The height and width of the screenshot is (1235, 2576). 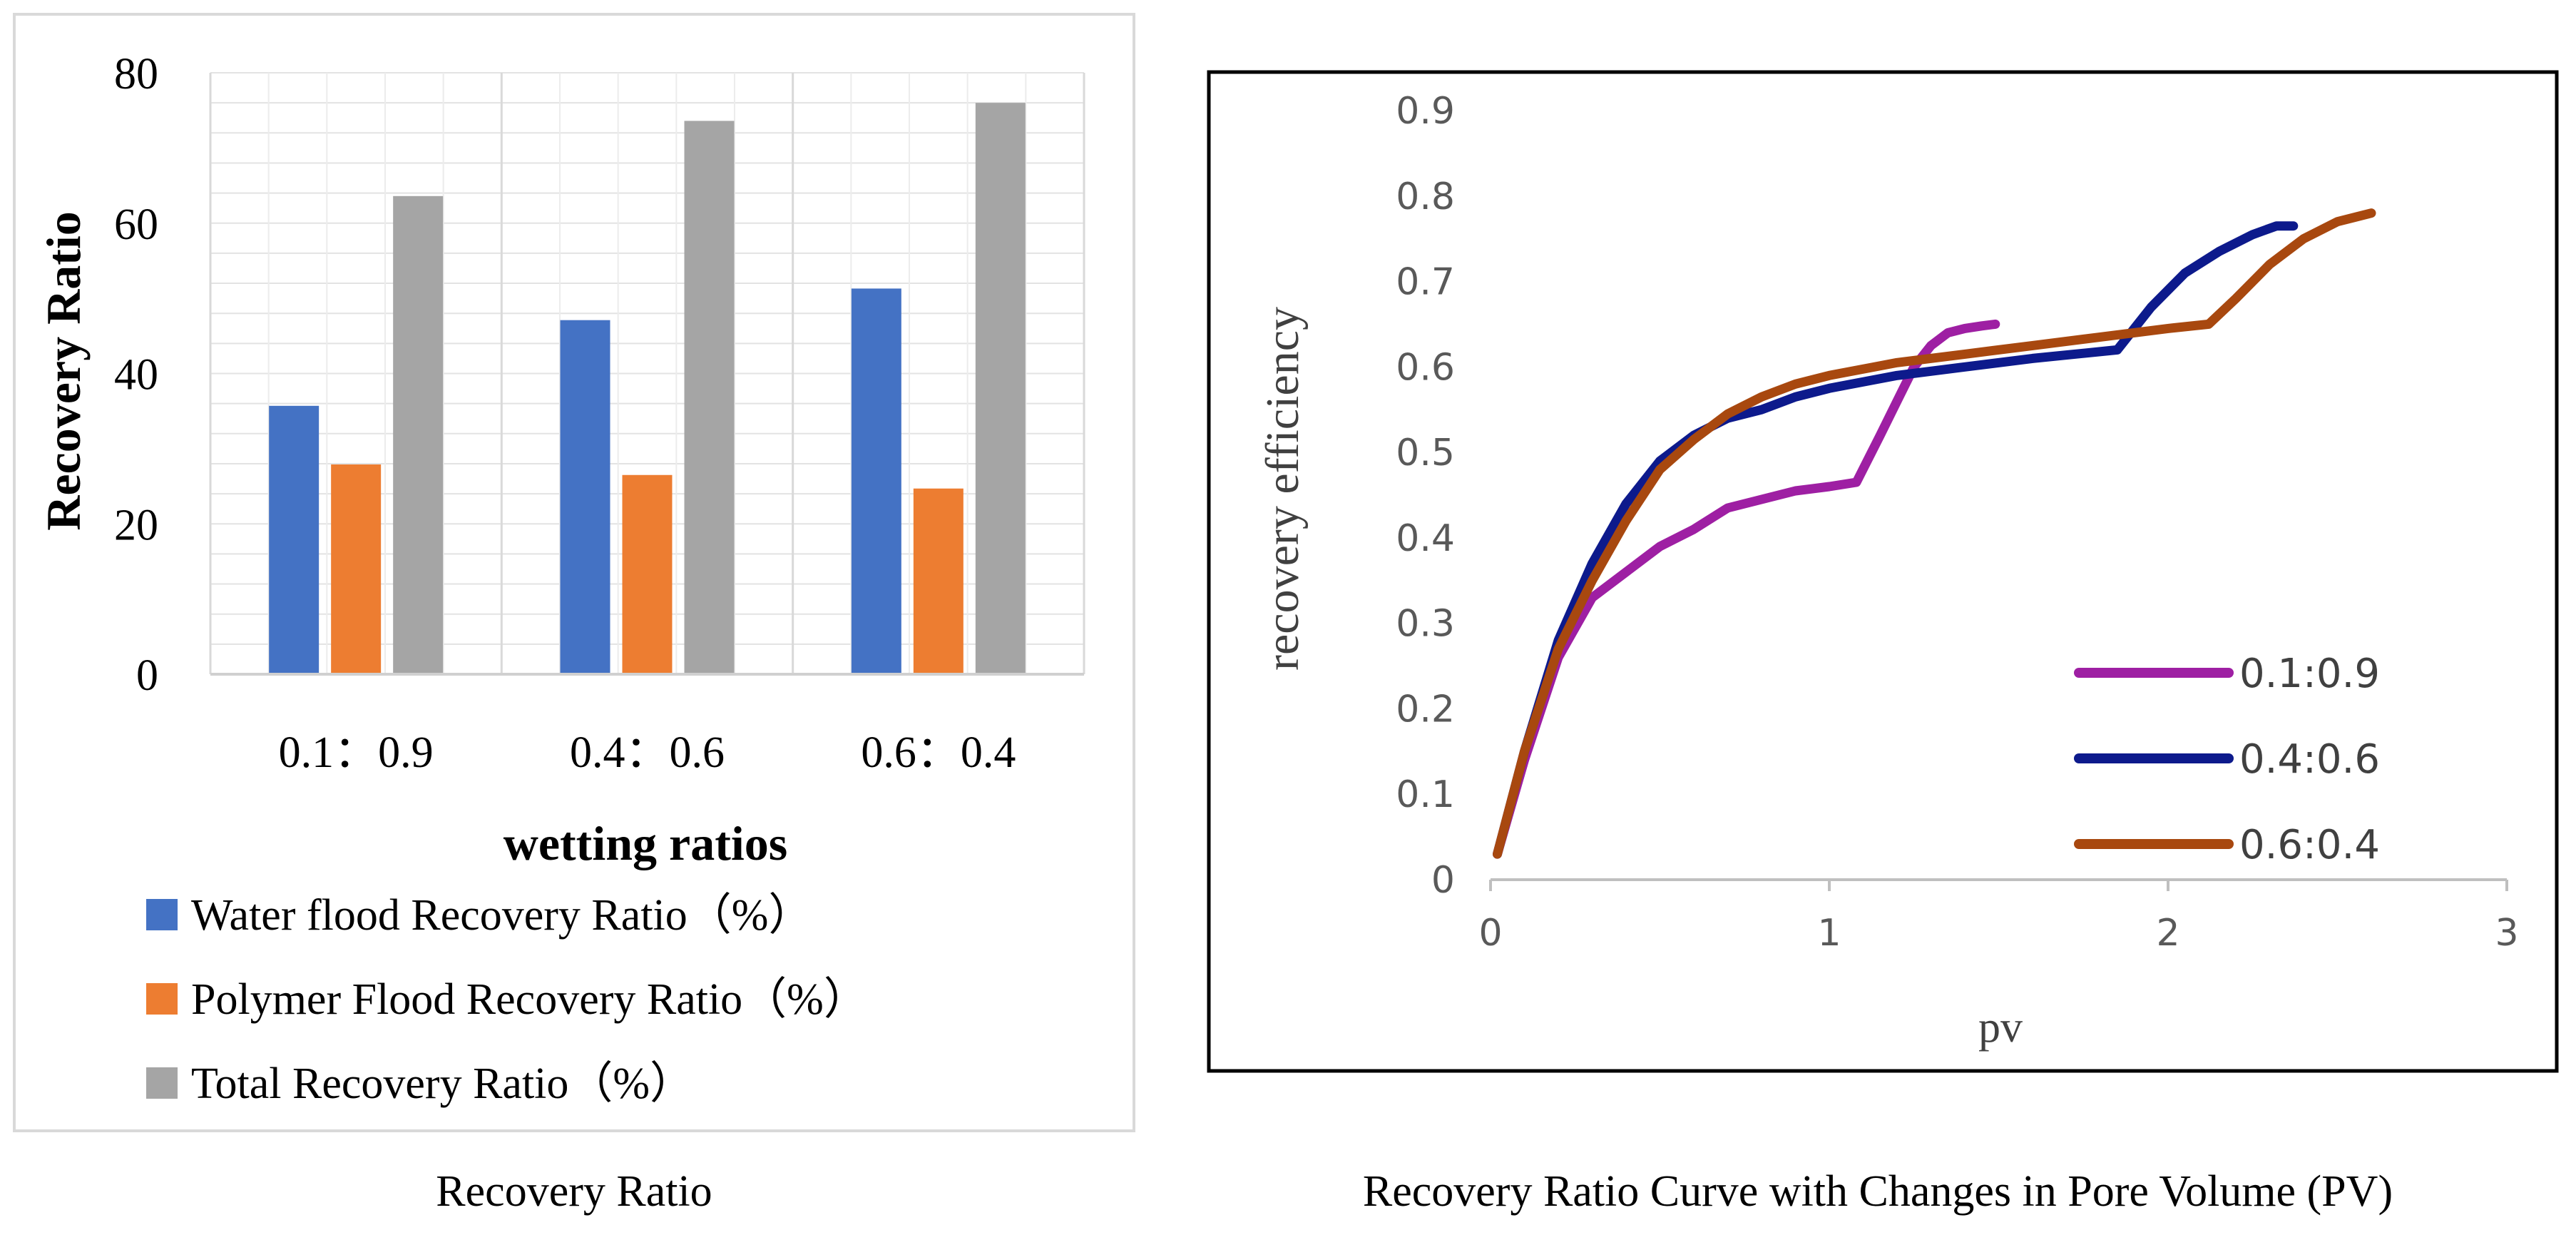 I want to click on bar-y-axis-label: Recovery Ratio, so click(x=64, y=371).